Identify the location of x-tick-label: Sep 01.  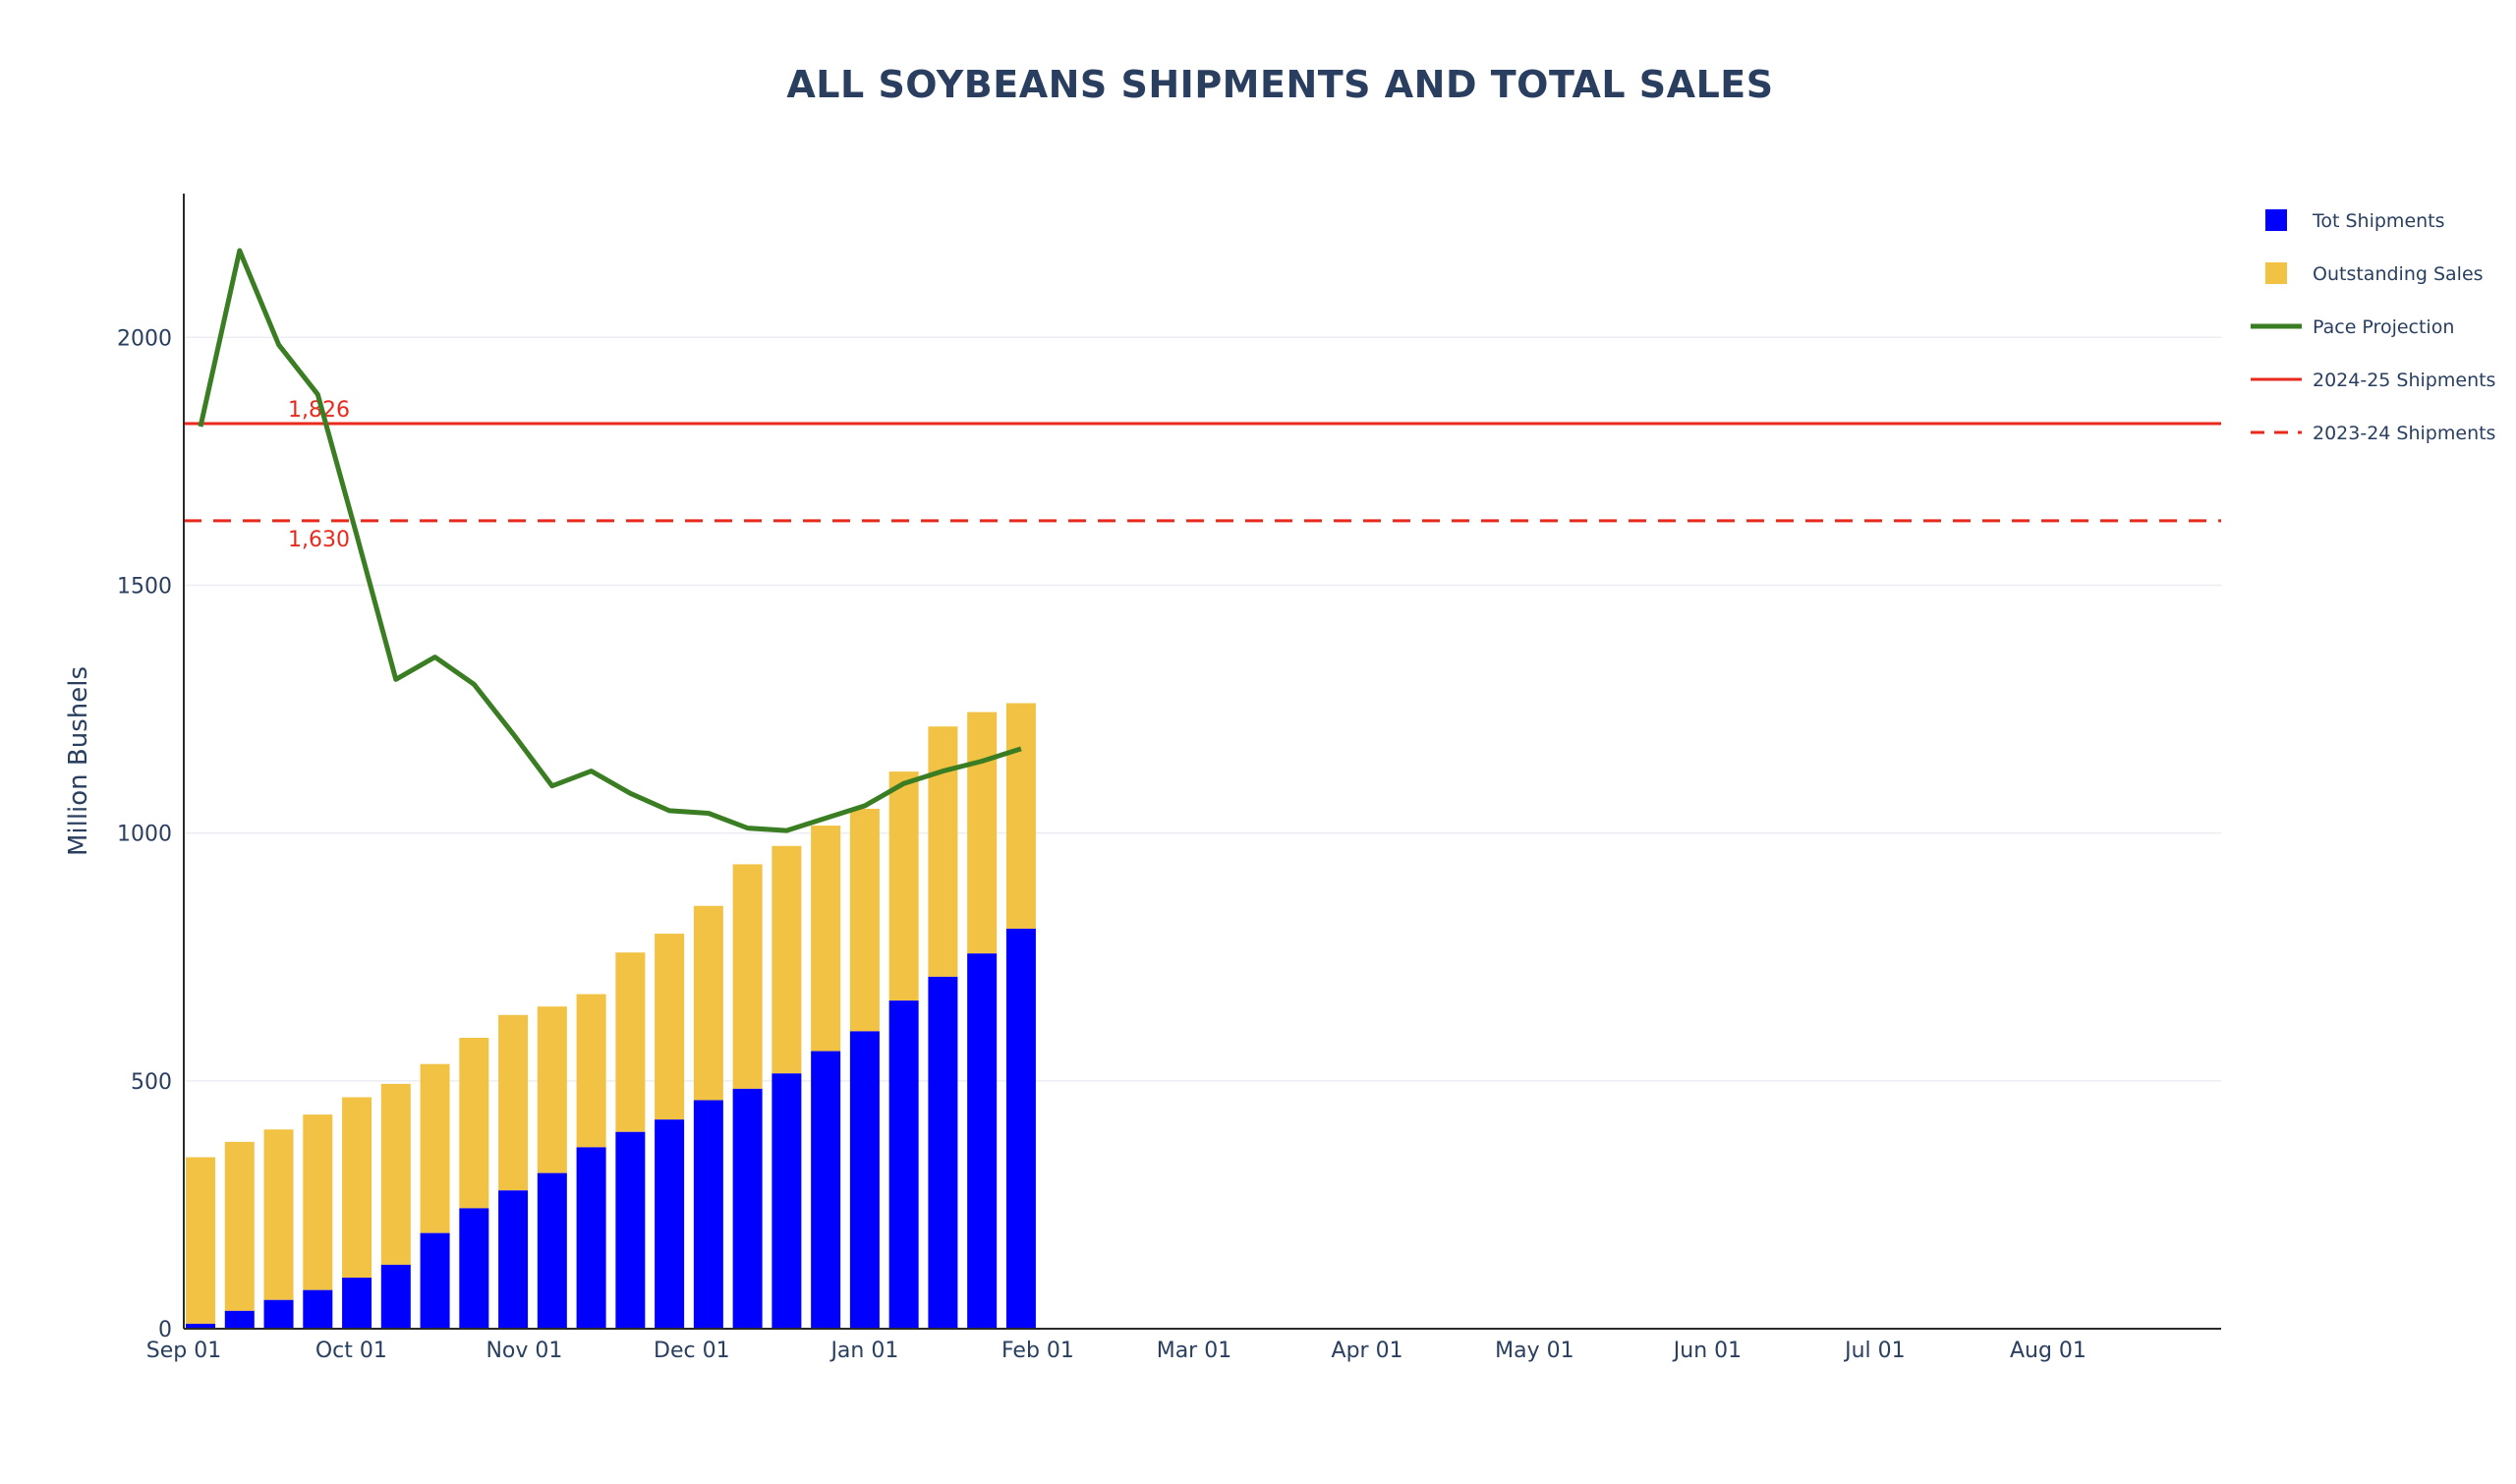
(183, 1351).